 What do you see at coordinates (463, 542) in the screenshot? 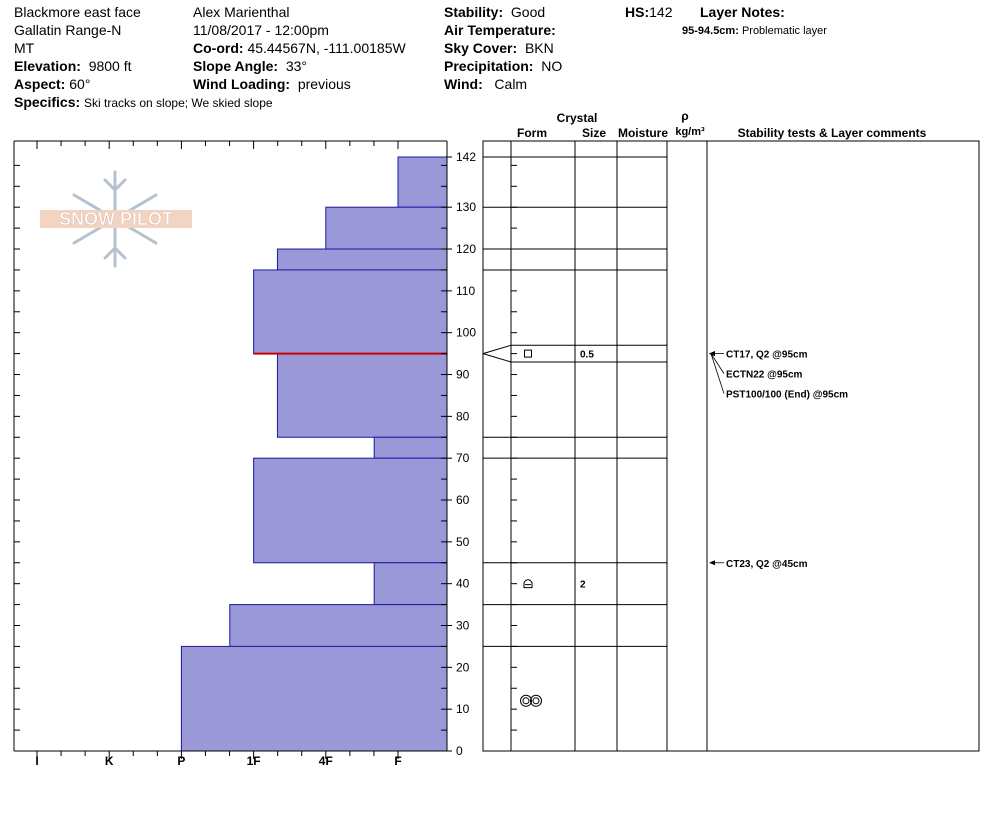
I see `height-tick-label: 50` at bounding box center [463, 542].